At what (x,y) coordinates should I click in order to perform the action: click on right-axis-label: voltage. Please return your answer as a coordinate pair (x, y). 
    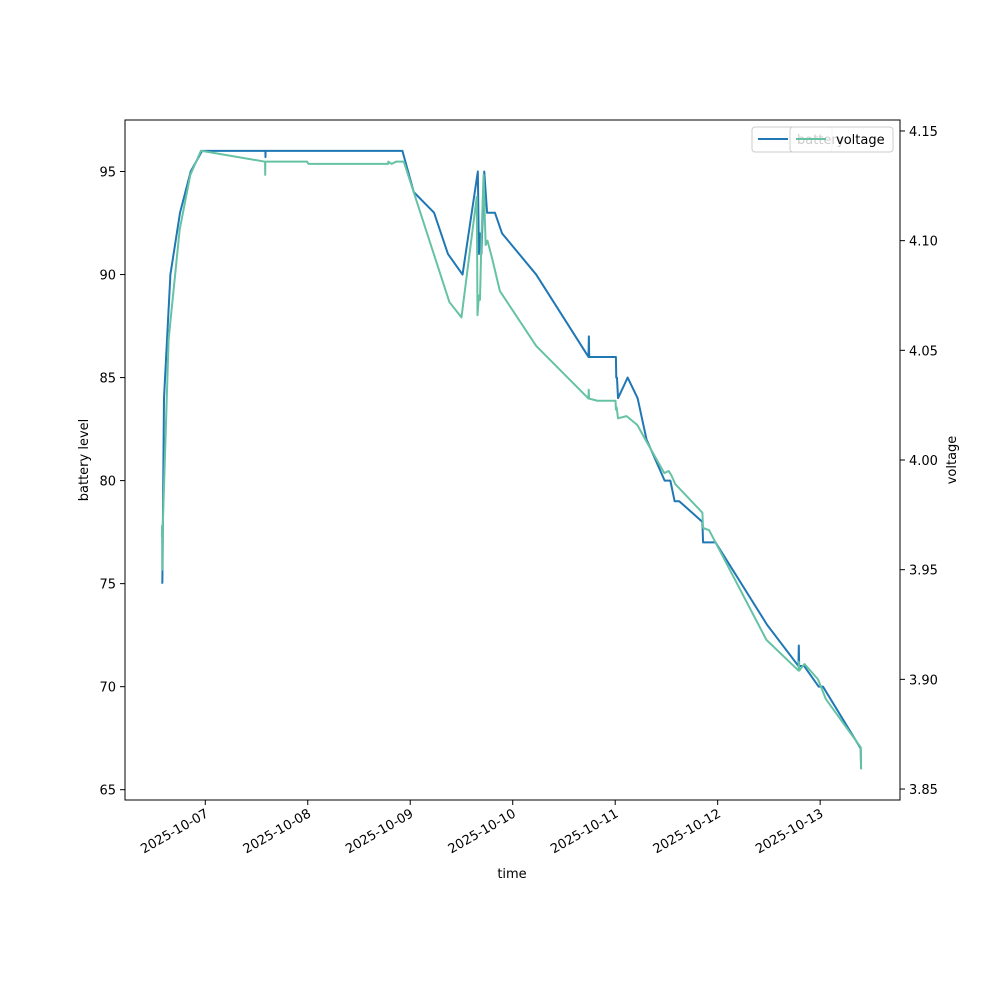
    Looking at the image, I should click on (952, 460).